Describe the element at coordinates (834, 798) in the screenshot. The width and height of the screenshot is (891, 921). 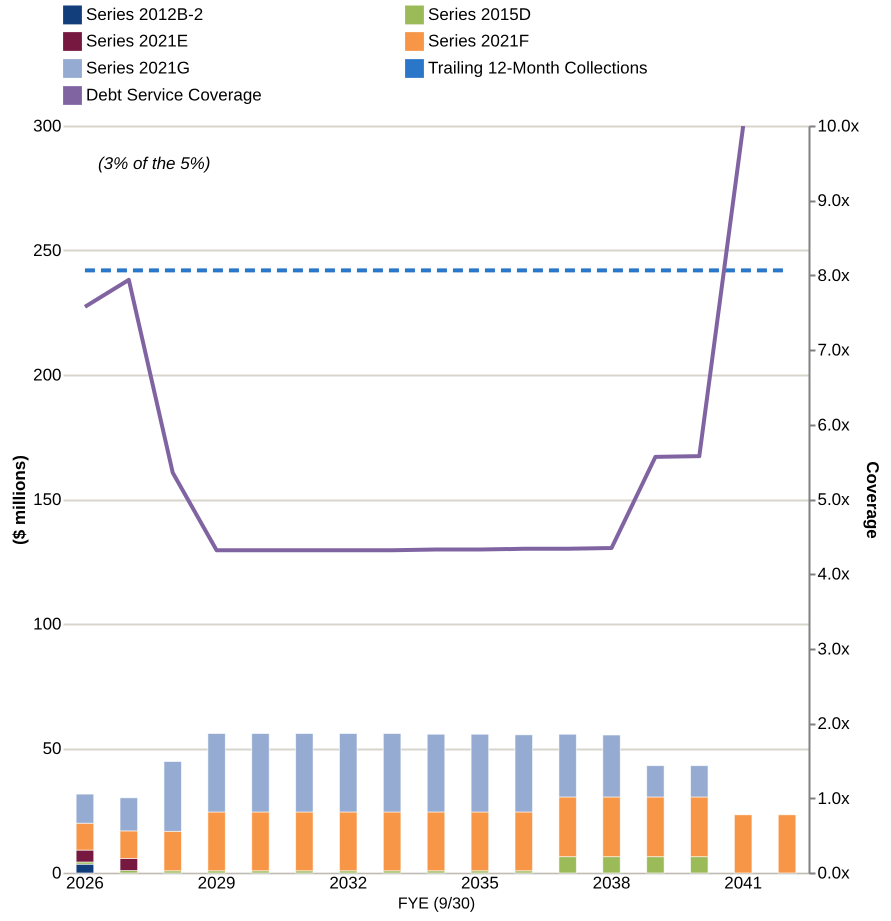
I see `y2-tick-label: 1.0x` at that location.